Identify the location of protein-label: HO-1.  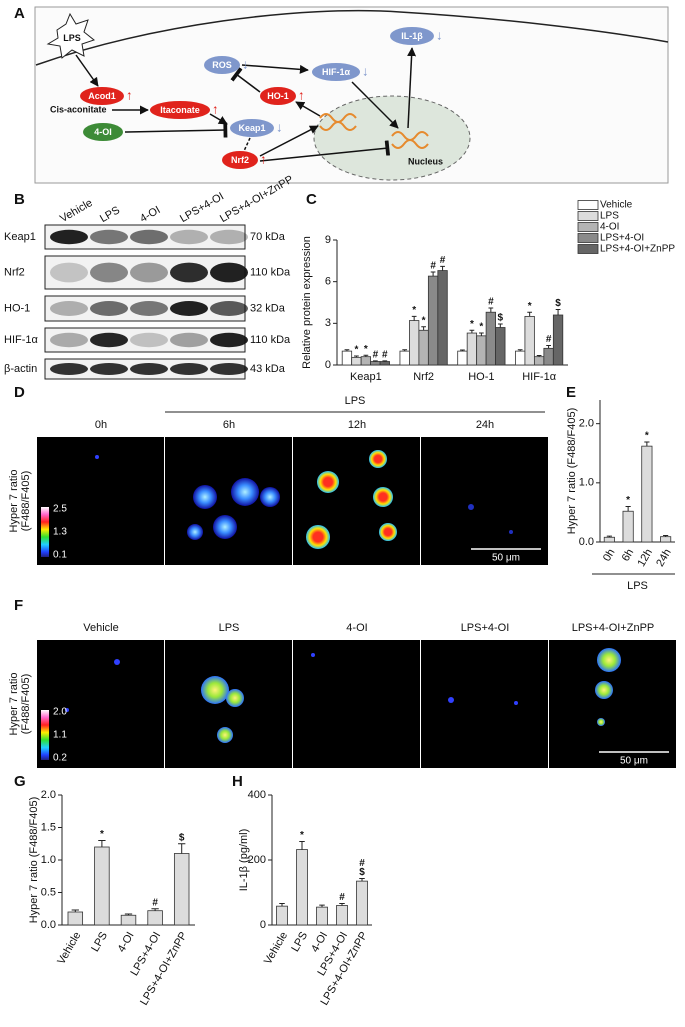
(17, 308).